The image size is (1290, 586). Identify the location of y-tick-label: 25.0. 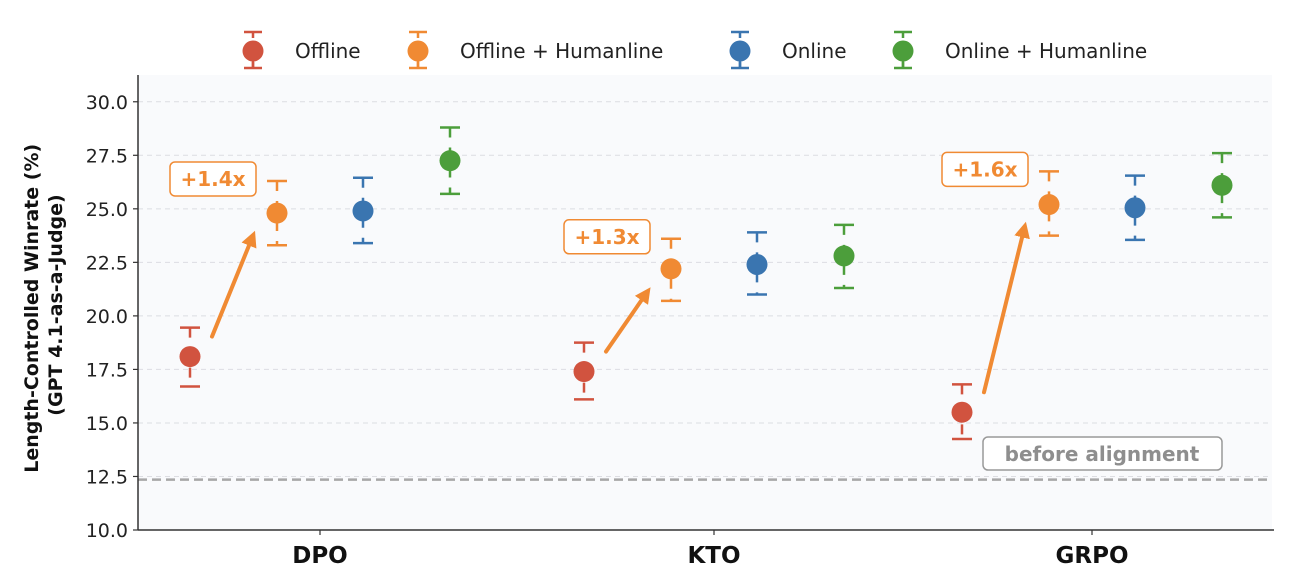
(107, 210).